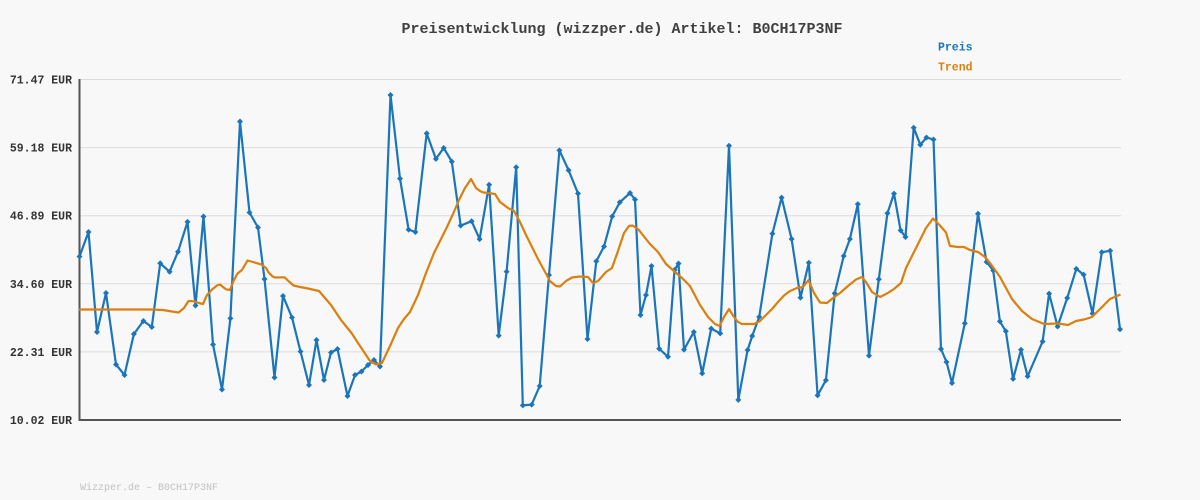  What do you see at coordinates (41, 353) in the screenshot?
I see `svg-text: 22.31 EUR` at bounding box center [41, 353].